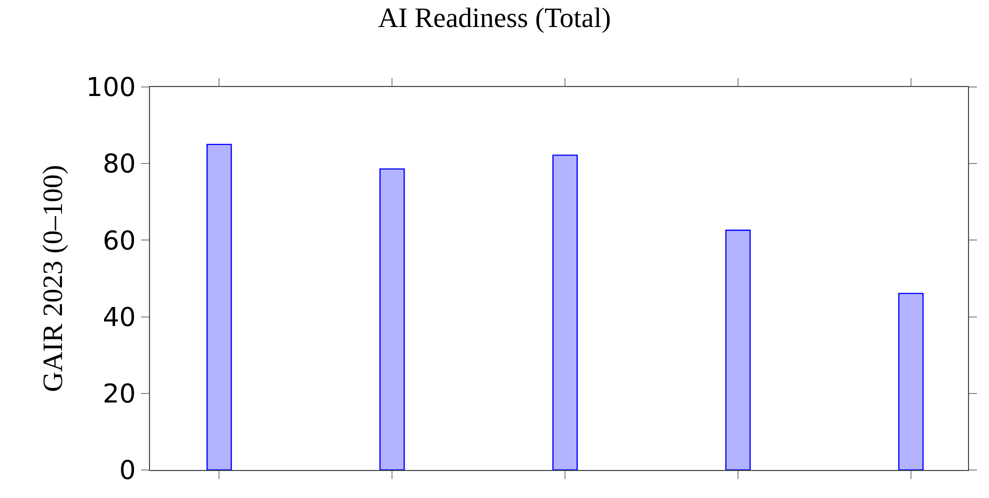 This screenshot has width=989, height=498. Describe the element at coordinates (119, 395) in the screenshot. I see `y-tick-label: 20` at that location.